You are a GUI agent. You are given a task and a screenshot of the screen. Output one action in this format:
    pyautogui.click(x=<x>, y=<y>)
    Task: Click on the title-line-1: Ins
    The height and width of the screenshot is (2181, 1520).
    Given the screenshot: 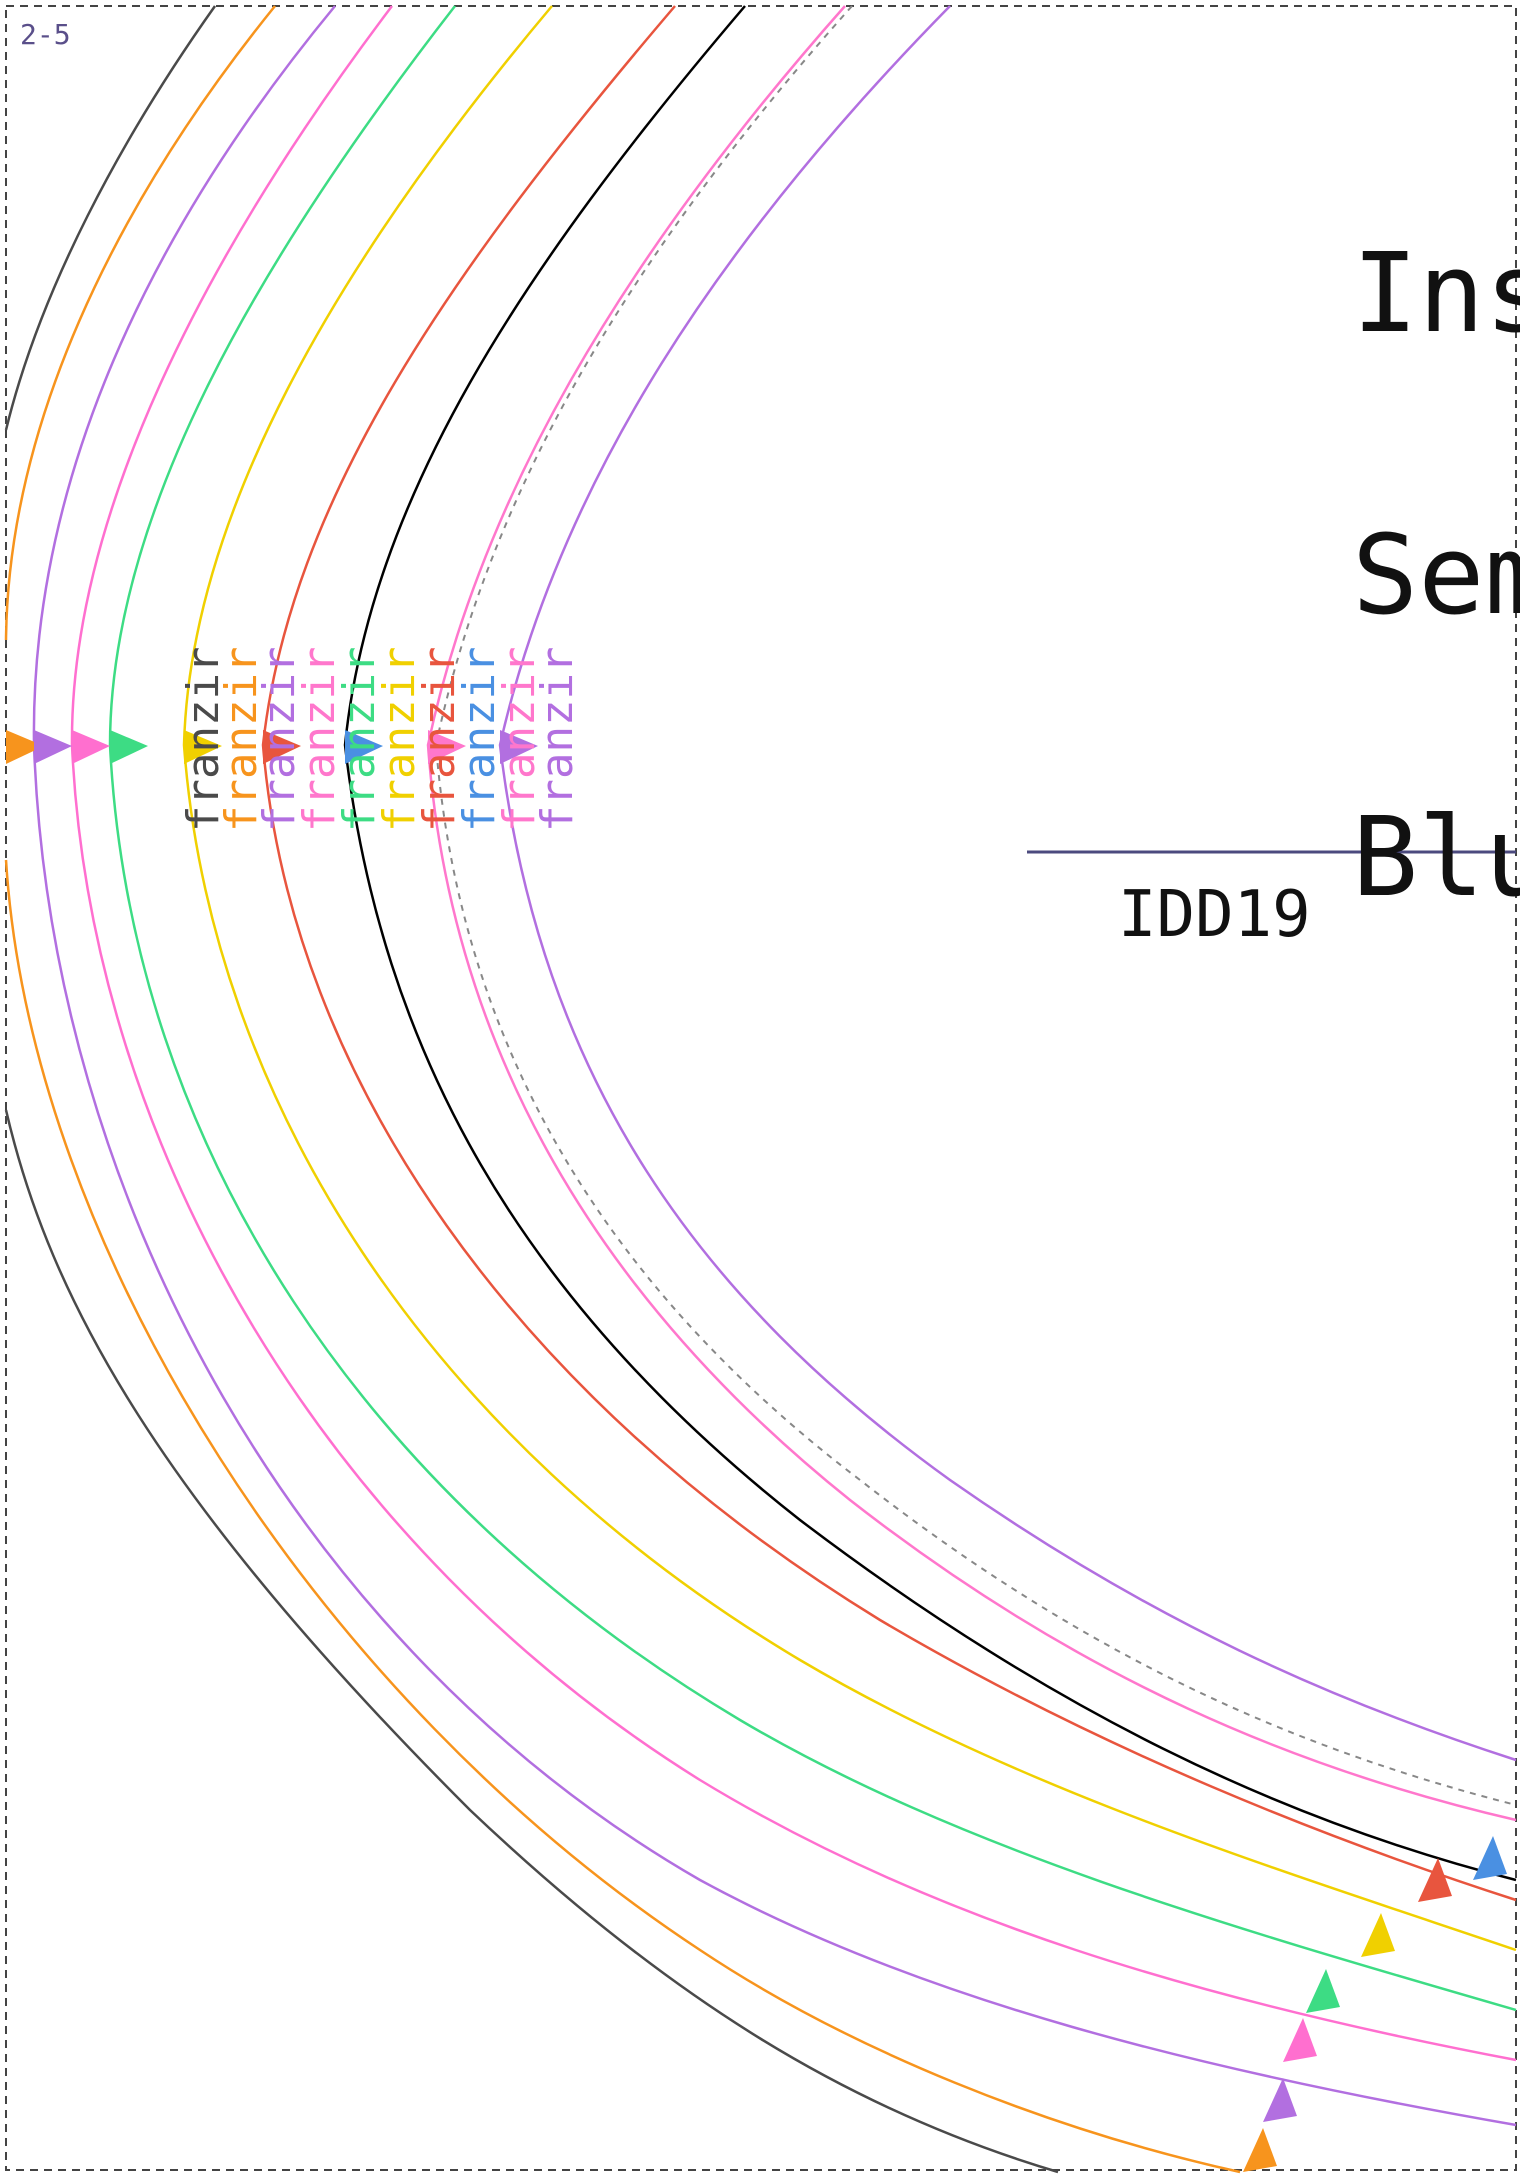 What is the action you would take?
    pyautogui.click(x=1436, y=293)
    